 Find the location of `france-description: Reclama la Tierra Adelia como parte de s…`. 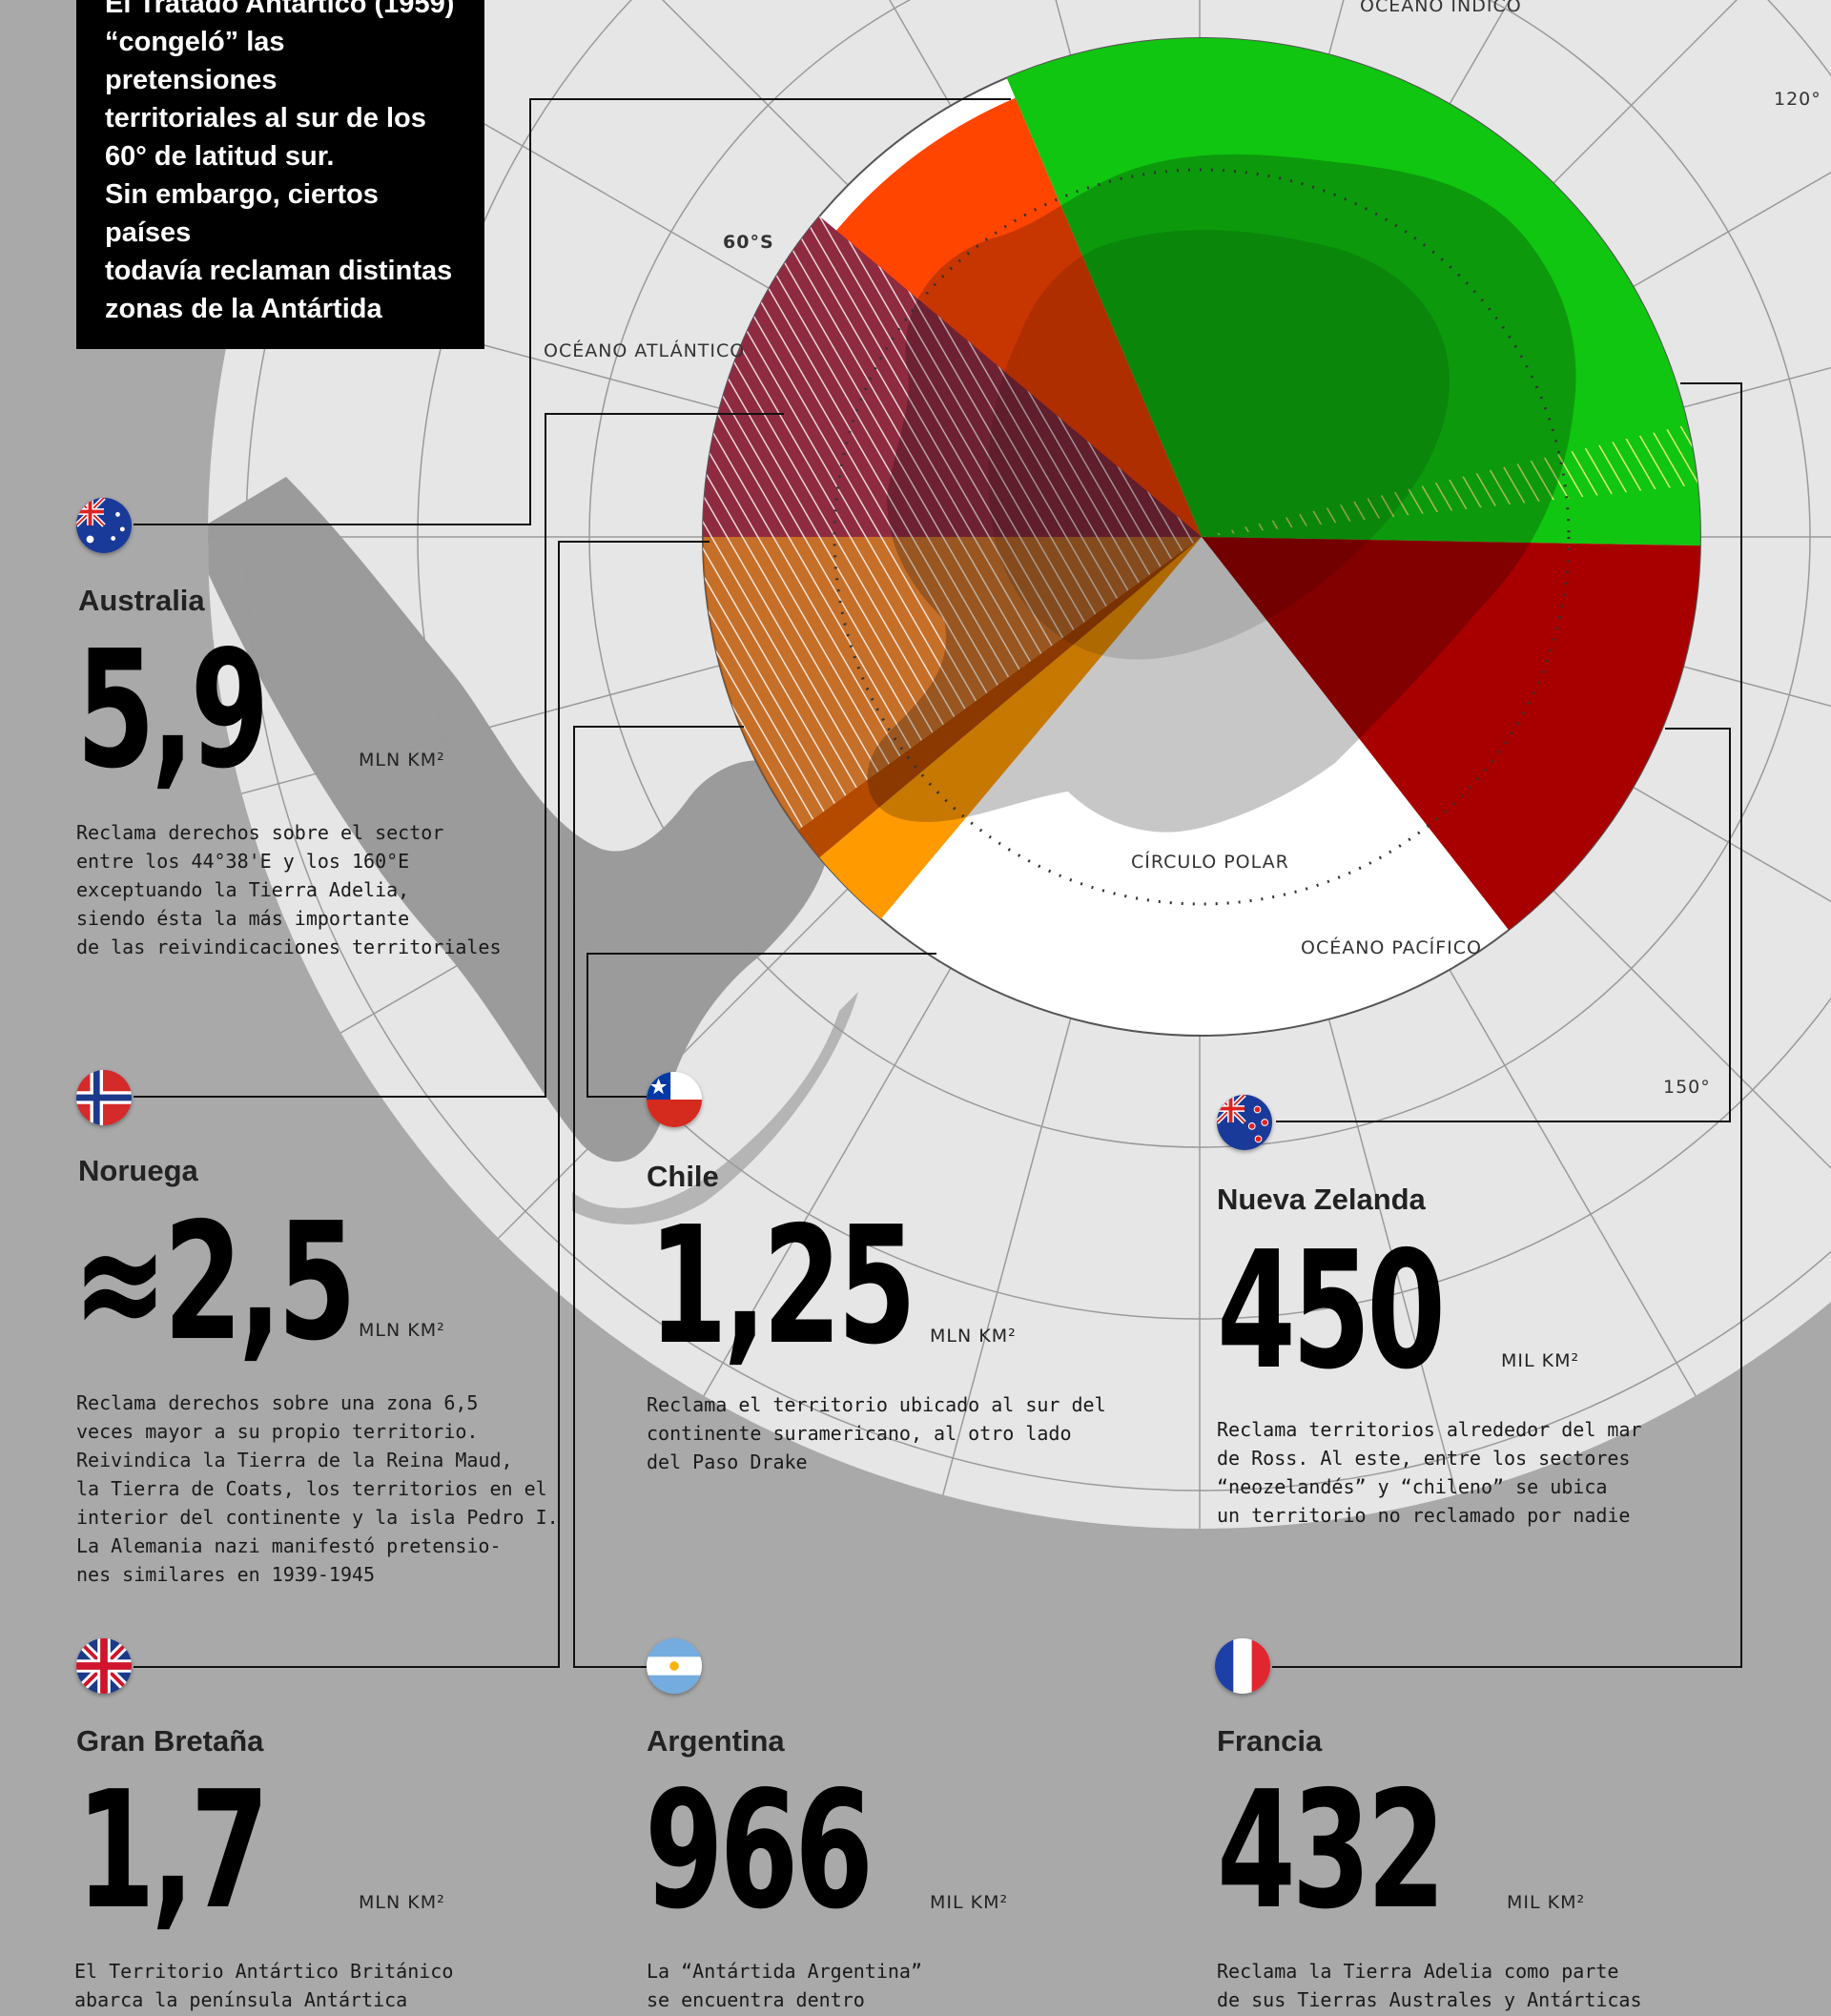

france-description: Reclama la Tierra Adelia como parte de s… is located at coordinates (1429, 1986).